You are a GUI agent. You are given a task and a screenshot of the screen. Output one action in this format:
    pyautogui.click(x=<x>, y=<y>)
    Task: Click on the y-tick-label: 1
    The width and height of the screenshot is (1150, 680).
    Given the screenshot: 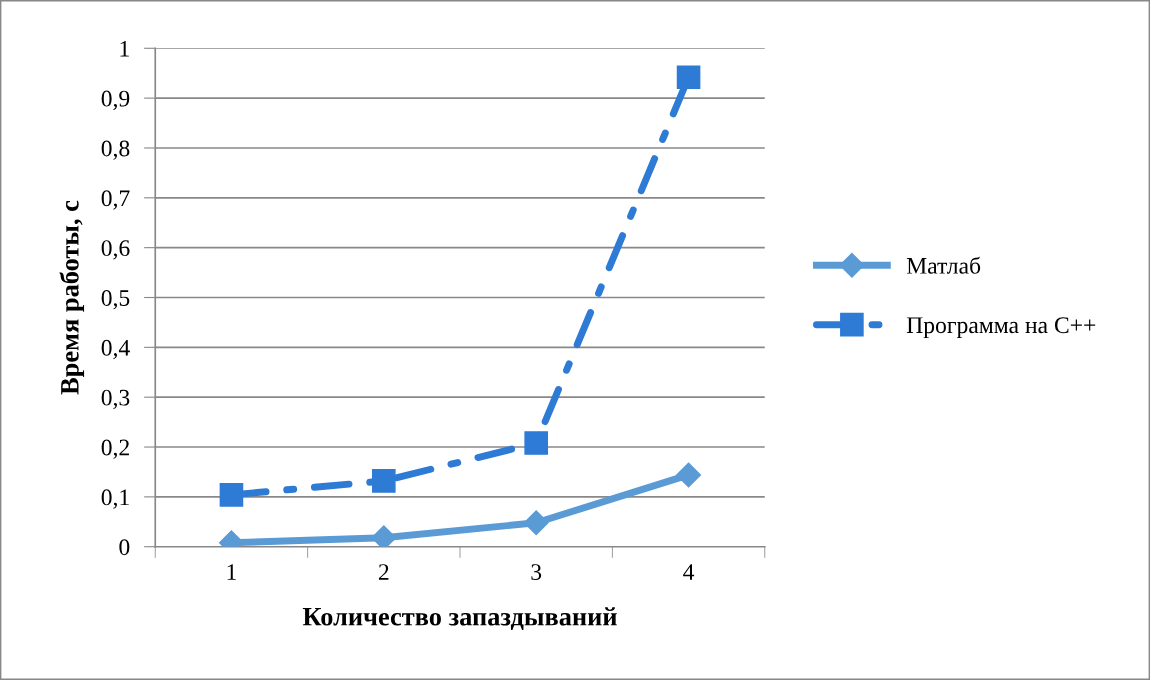 What is the action you would take?
    pyautogui.click(x=124, y=48)
    